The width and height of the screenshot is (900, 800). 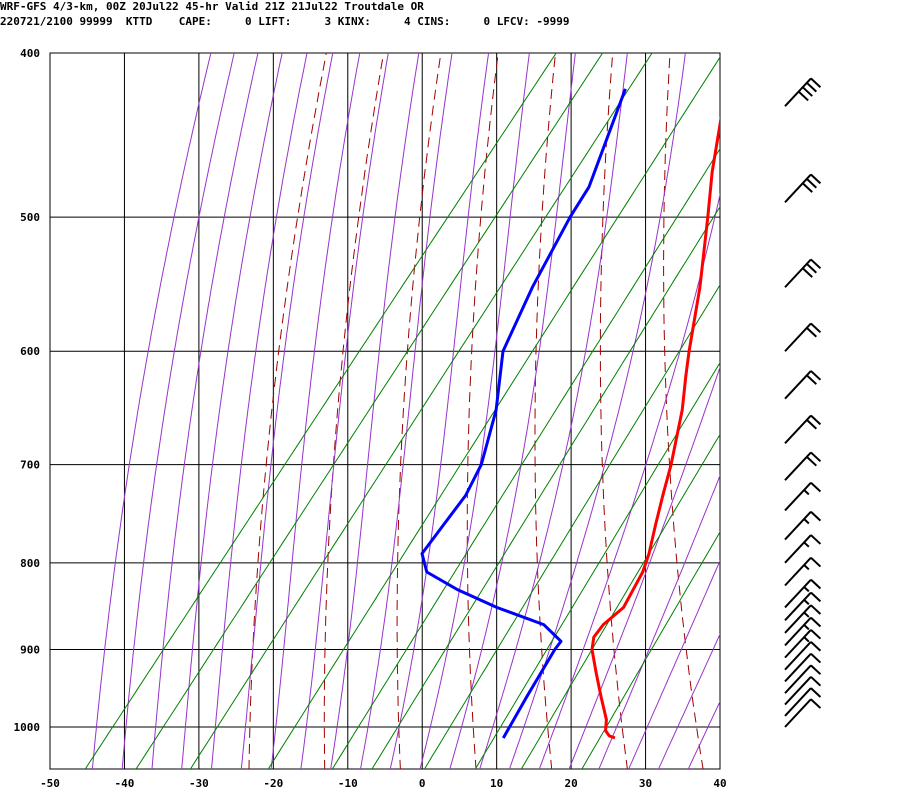 What do you see at coordinates (50, 783) in the screenshot?
I see `x-tick-label: -50` at bounding box center [50, 783].